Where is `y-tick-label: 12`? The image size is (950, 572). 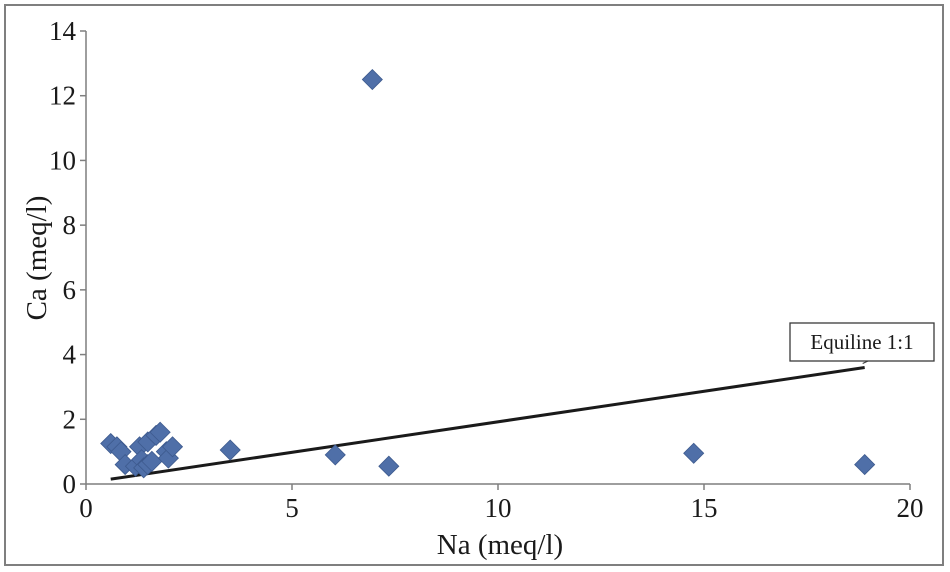
y-tick-label: 12 is located at coordinates (62, 96).